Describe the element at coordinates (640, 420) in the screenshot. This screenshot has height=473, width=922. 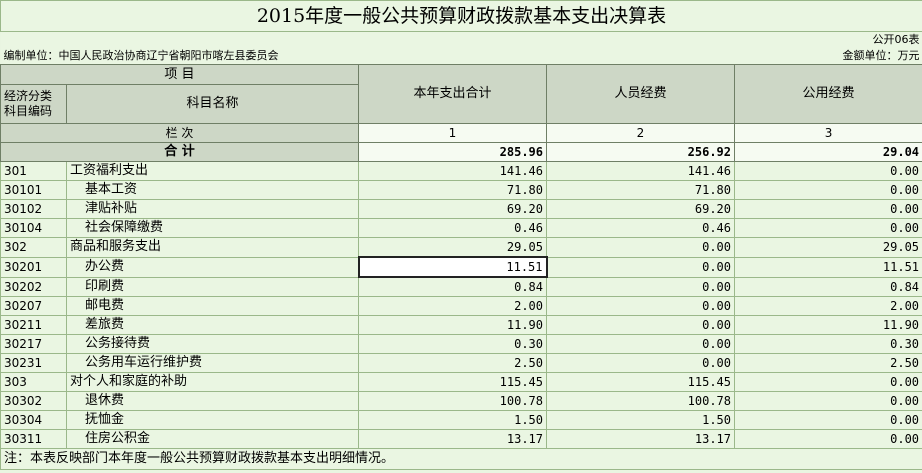
I see `cell-personnel: 1.50` at that location.